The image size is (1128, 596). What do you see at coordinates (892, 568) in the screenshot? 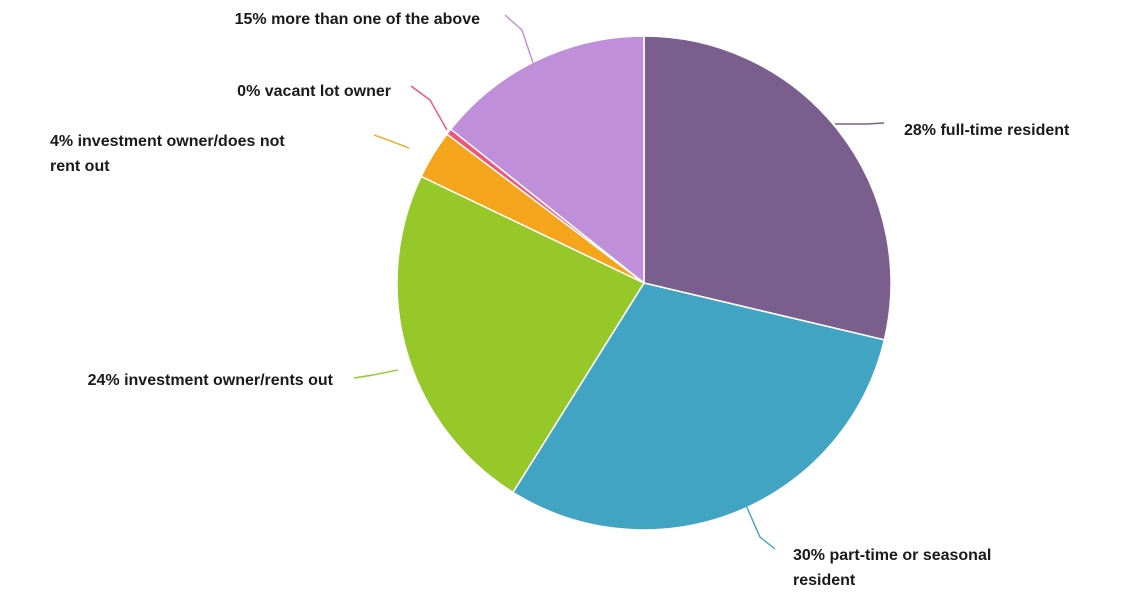
I see `slice-label-1: 30% part-time or seasonal resident` at bounding box center [892, 568].